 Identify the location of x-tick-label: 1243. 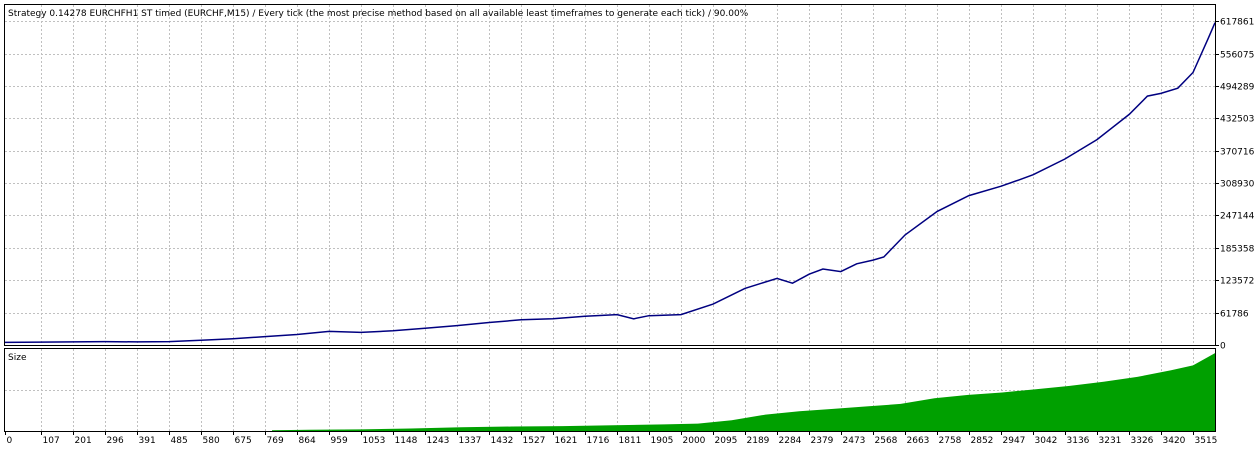
(438, 441).